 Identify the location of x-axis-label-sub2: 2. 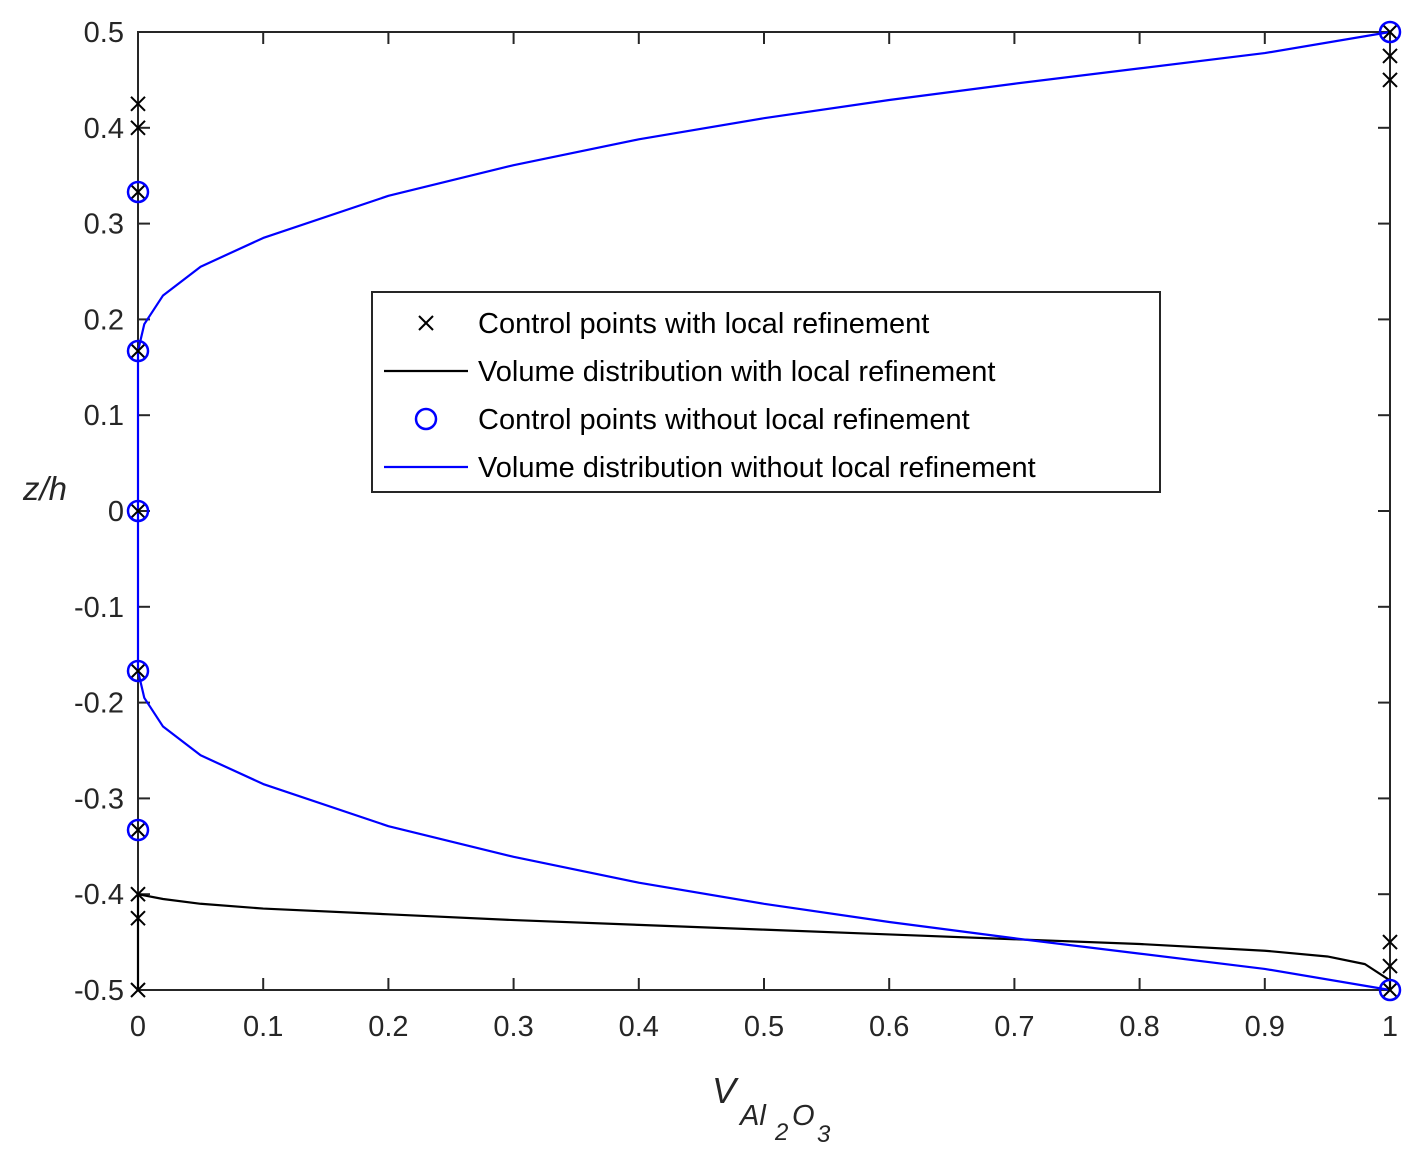
(781, 1132).